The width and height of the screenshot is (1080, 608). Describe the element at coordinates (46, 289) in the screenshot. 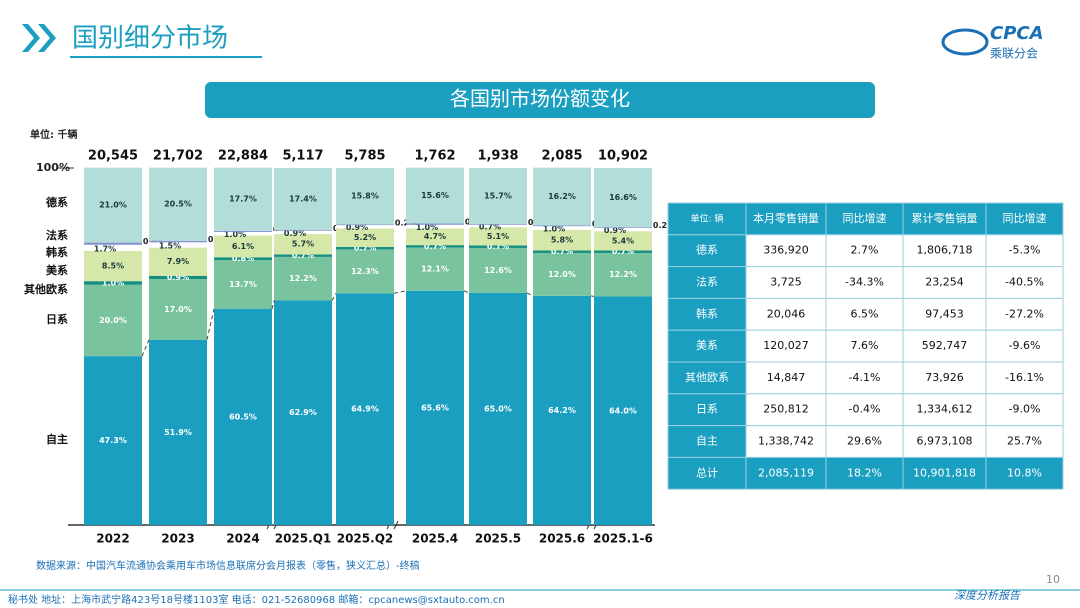

I see `legend-entry: 其他欧系` at that location.